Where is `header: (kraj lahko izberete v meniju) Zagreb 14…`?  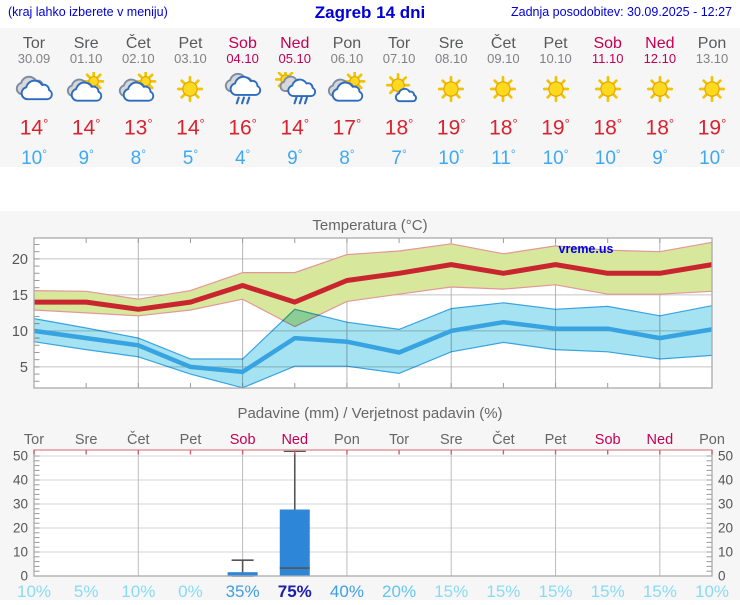
header: (kraj lahko izberete v meniju) Zagreb 14… is located at coordinates (370, 14).